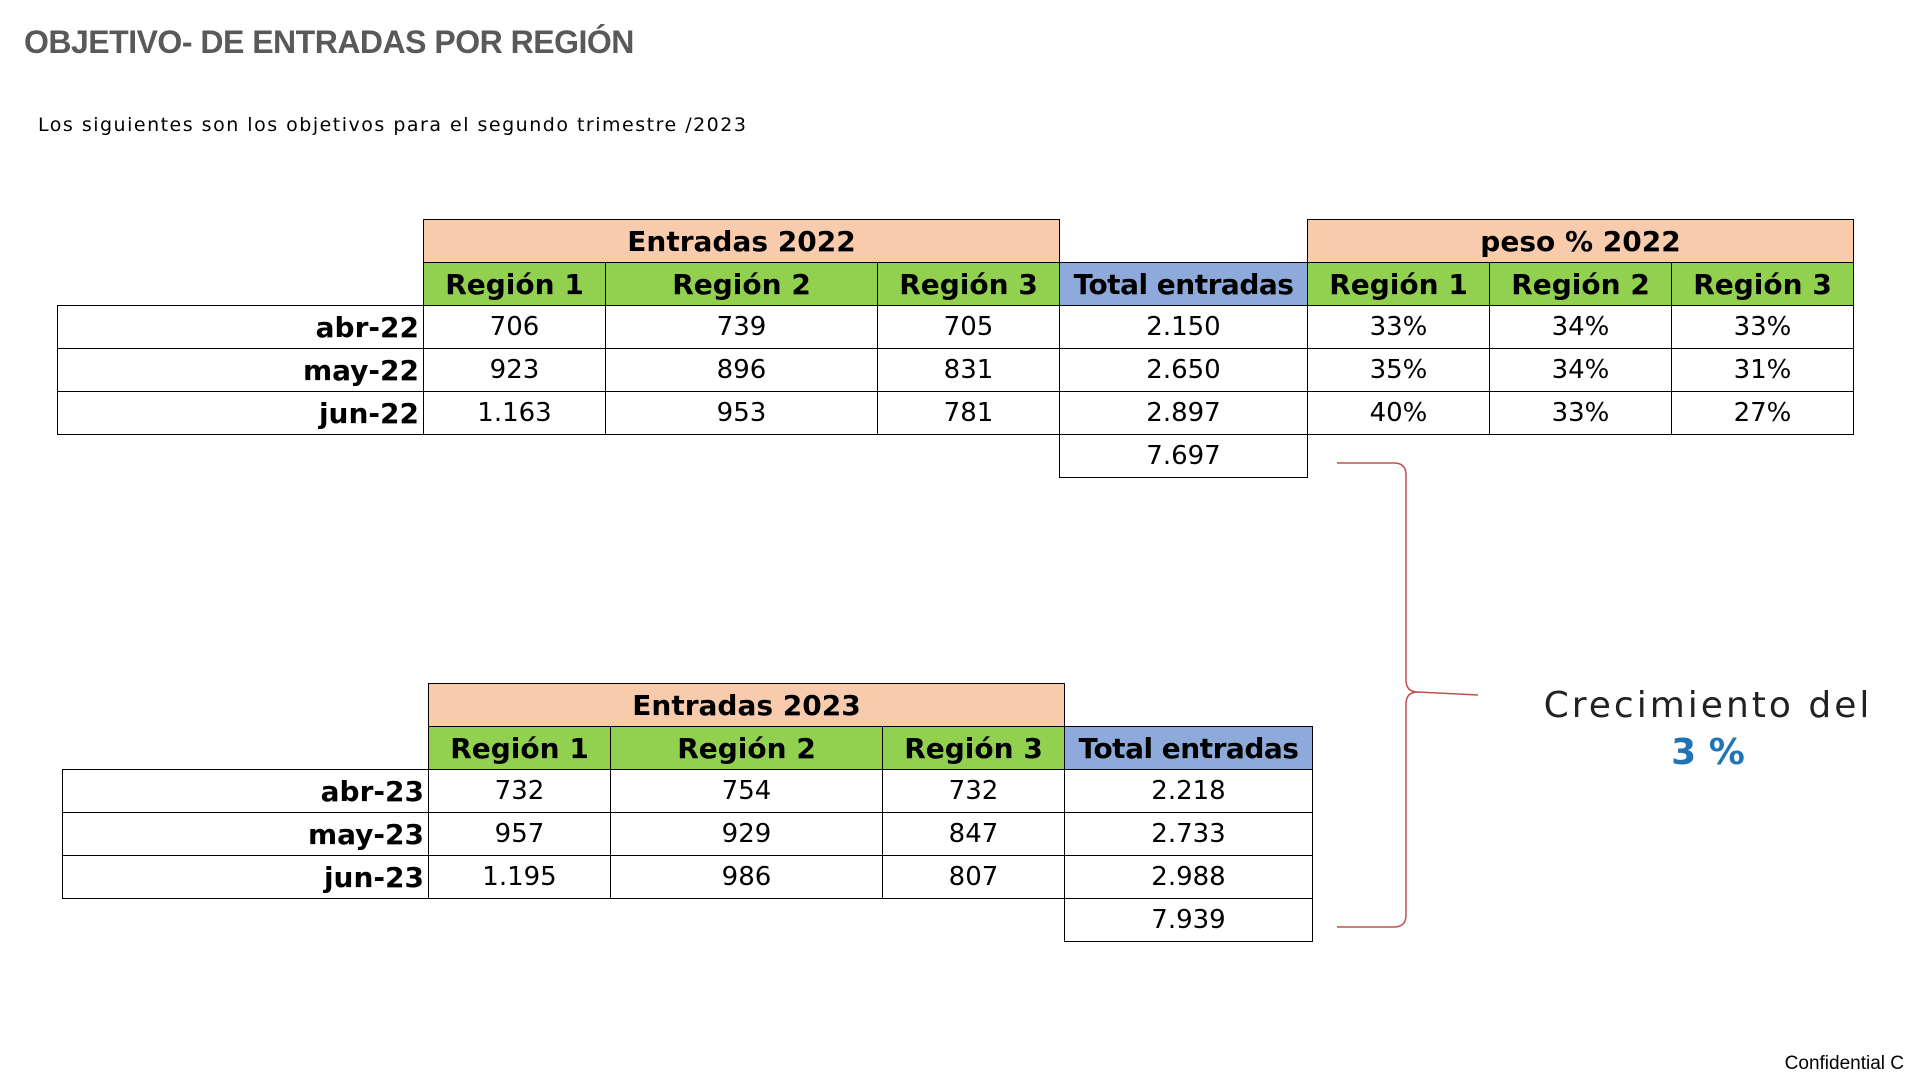  Describe the element at coordinates (514, 327) in the screenshot. I see `table-cell: 706` at that location.